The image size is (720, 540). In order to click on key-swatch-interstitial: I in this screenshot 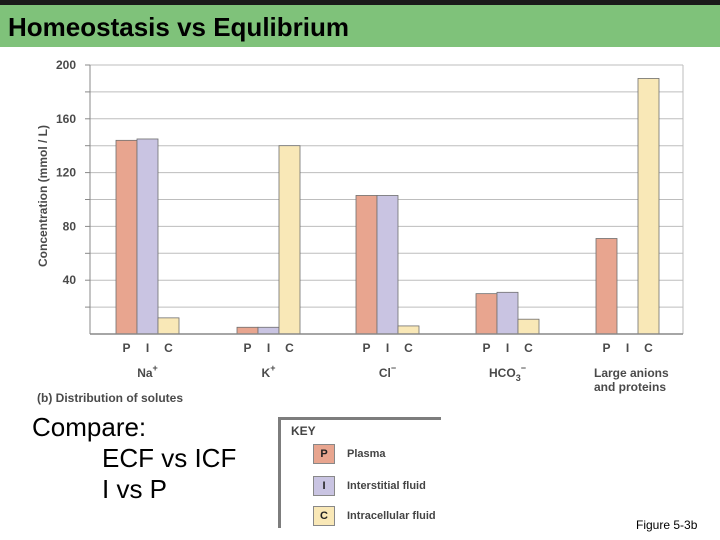, I will do `click(324, 486)`.